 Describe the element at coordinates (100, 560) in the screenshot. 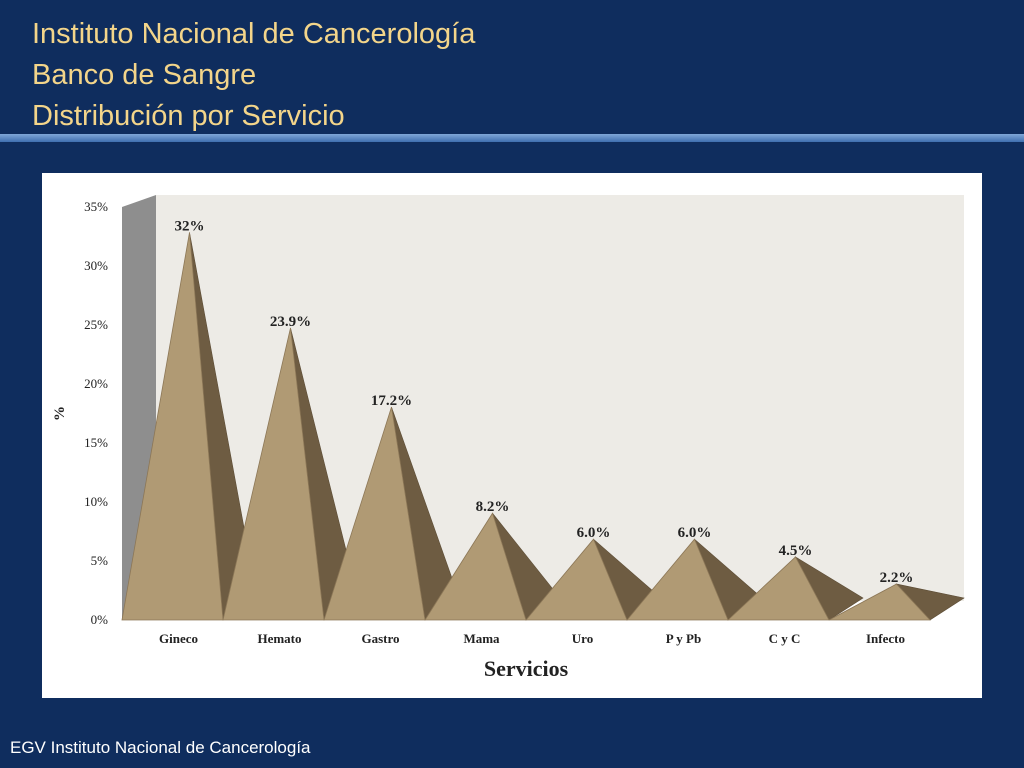

I see `y-tick-label: 5%` at that location.